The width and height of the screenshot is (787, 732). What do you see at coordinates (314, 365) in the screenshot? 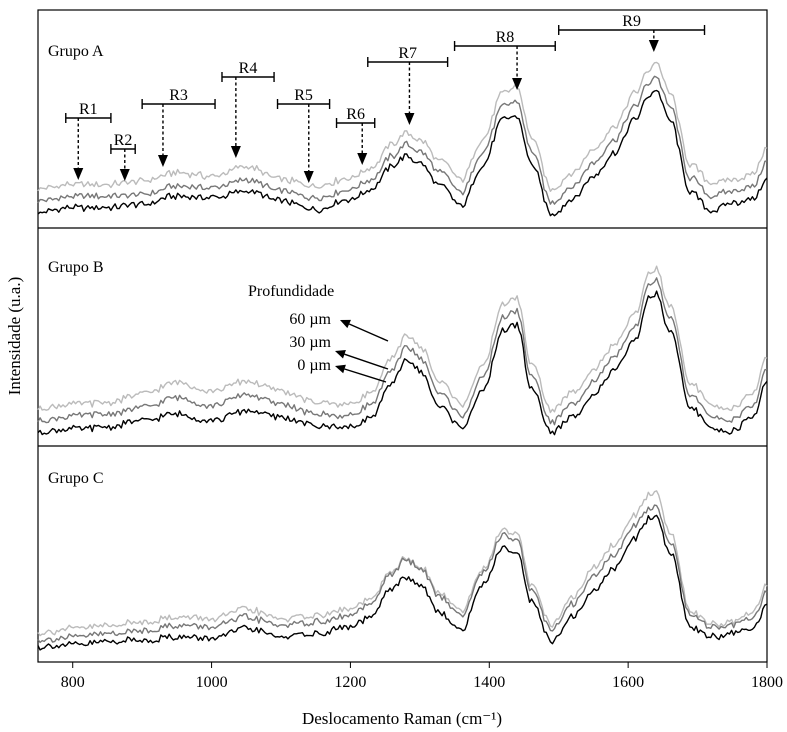
I see `depth-label-0um: 0 µm` at bounding box center [314, 365].